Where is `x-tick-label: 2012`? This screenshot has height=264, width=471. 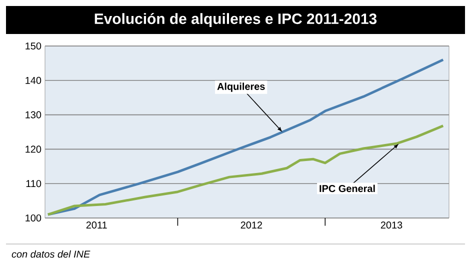
x-tick-label: 2012 is located at coordinates (251, 225).